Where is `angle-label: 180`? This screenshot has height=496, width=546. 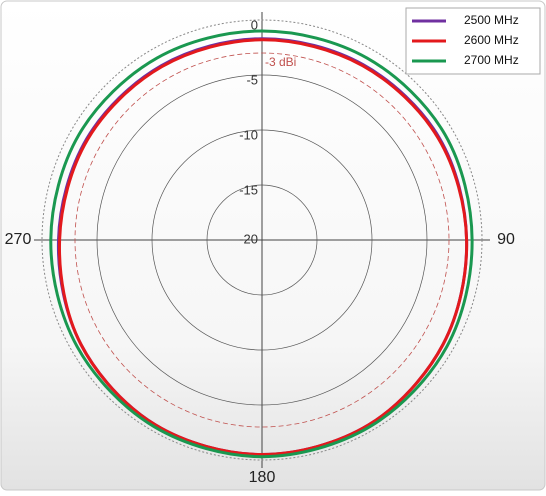 angle-label: 180 is located at coordinates (262, 477).